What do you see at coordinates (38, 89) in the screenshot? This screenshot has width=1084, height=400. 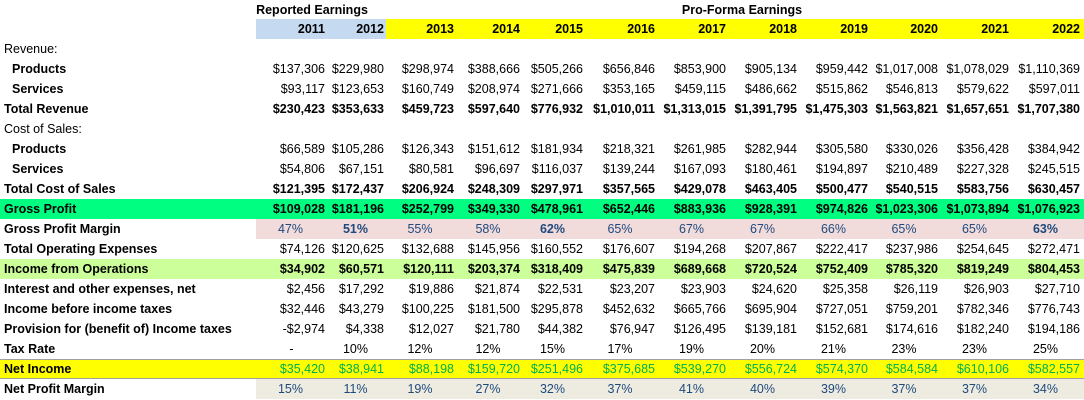 I see `row-label: Services` at bounding box center [38, 89].